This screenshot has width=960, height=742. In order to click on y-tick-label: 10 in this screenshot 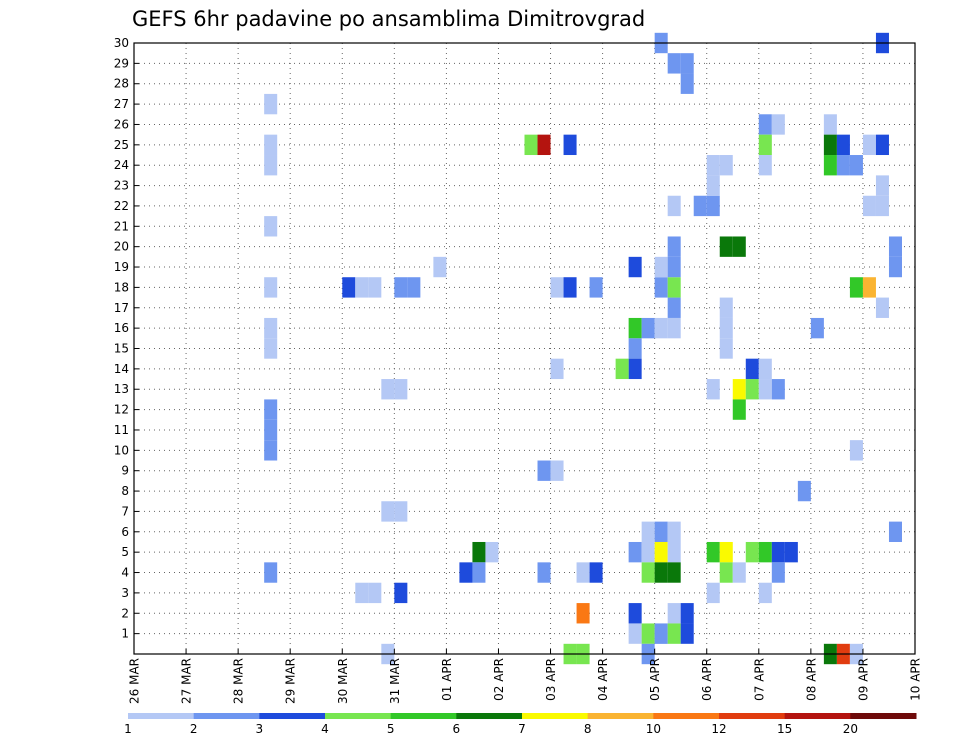, I will do `click(121, 450)`.